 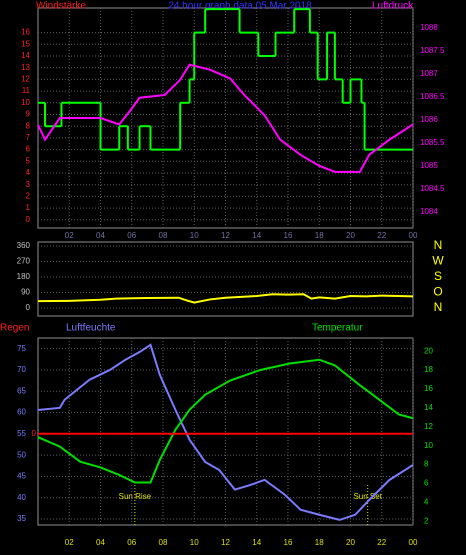 I want to click on y2-tick-label: 1084, so click(x=429, y=211).